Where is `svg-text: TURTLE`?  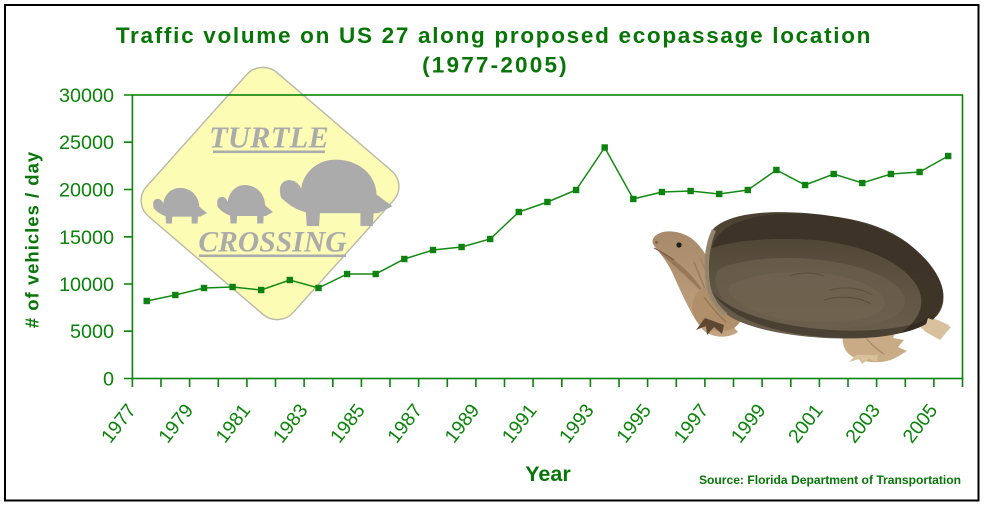 svg-text: TURTLE is located at coordinates (269, 138).